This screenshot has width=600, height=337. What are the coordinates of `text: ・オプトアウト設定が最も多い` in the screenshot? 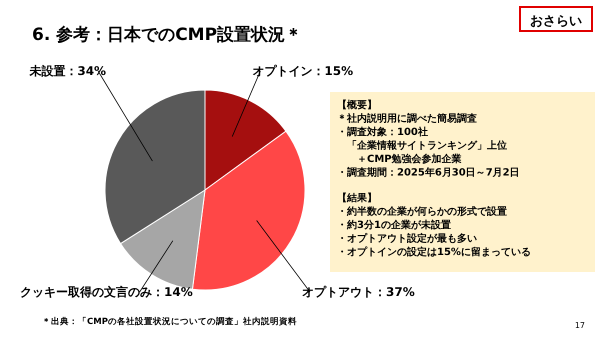 It's located at (407, 238).